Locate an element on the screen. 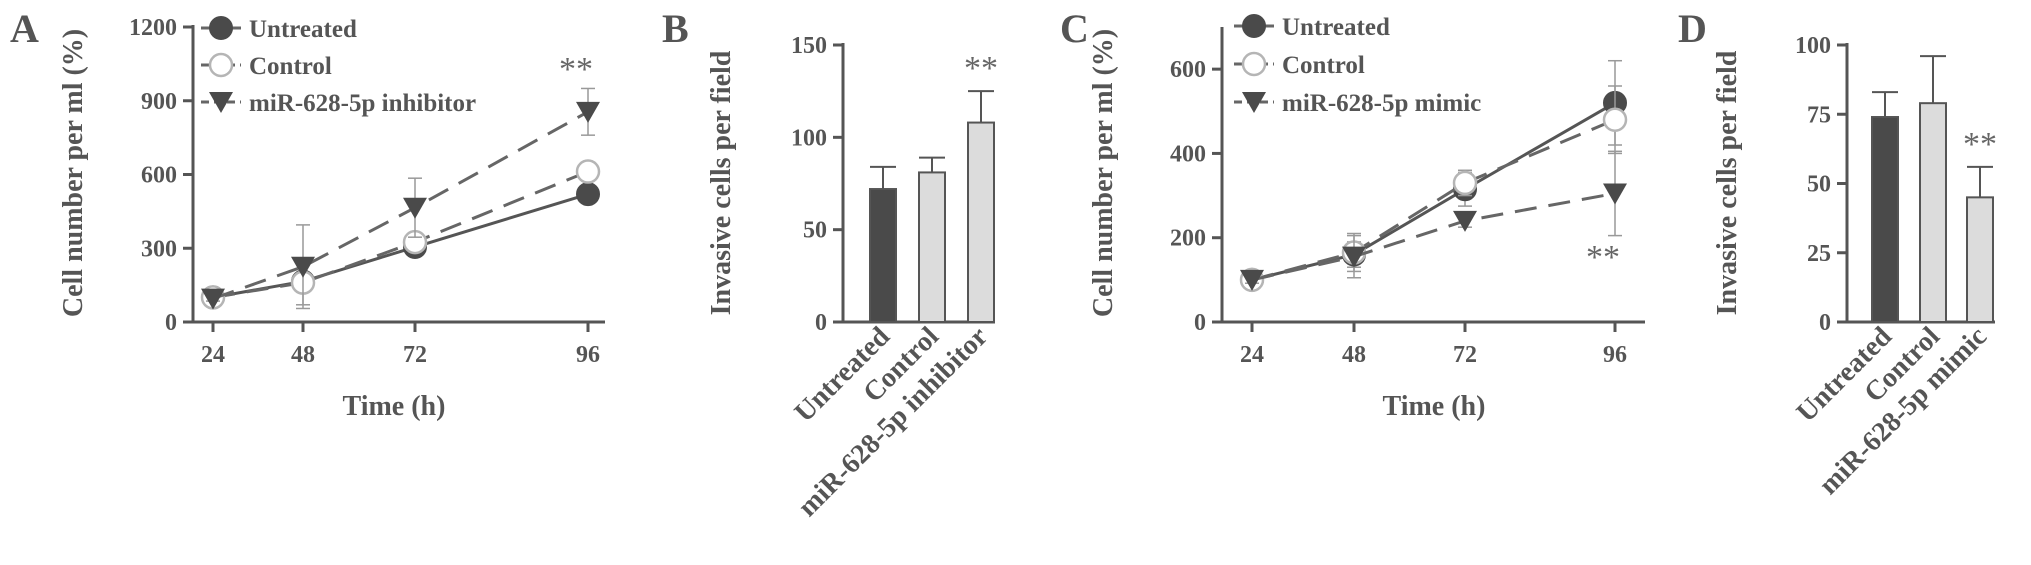  panel-a-y-label: Cell number per ml (%) is located at coordinates (73, 173).